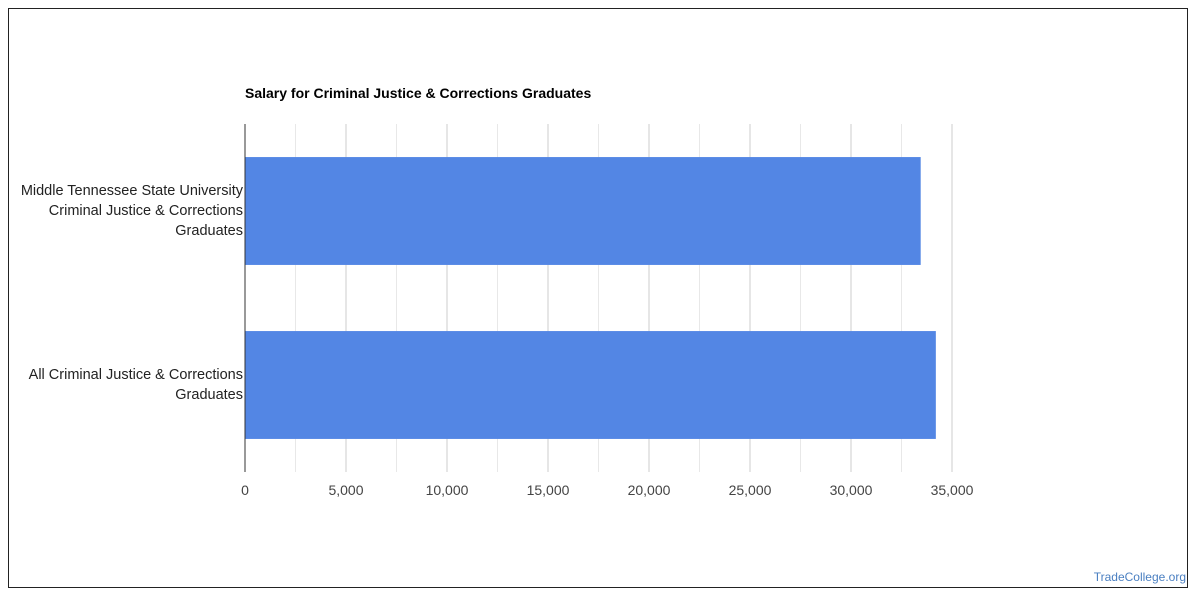 Image resolution: width=1200 pixels, height=600 pixels. Describe the element at coordinates (245, 490) in the screenshot. I see `x-tick-label: 0` at that location.